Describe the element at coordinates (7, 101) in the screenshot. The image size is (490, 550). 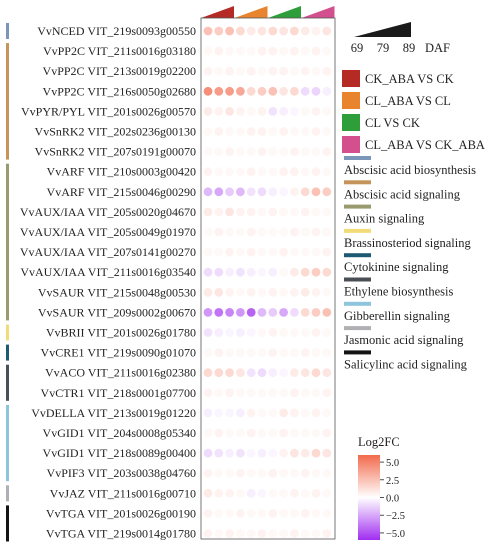
I see `pathway-bar` at that location.